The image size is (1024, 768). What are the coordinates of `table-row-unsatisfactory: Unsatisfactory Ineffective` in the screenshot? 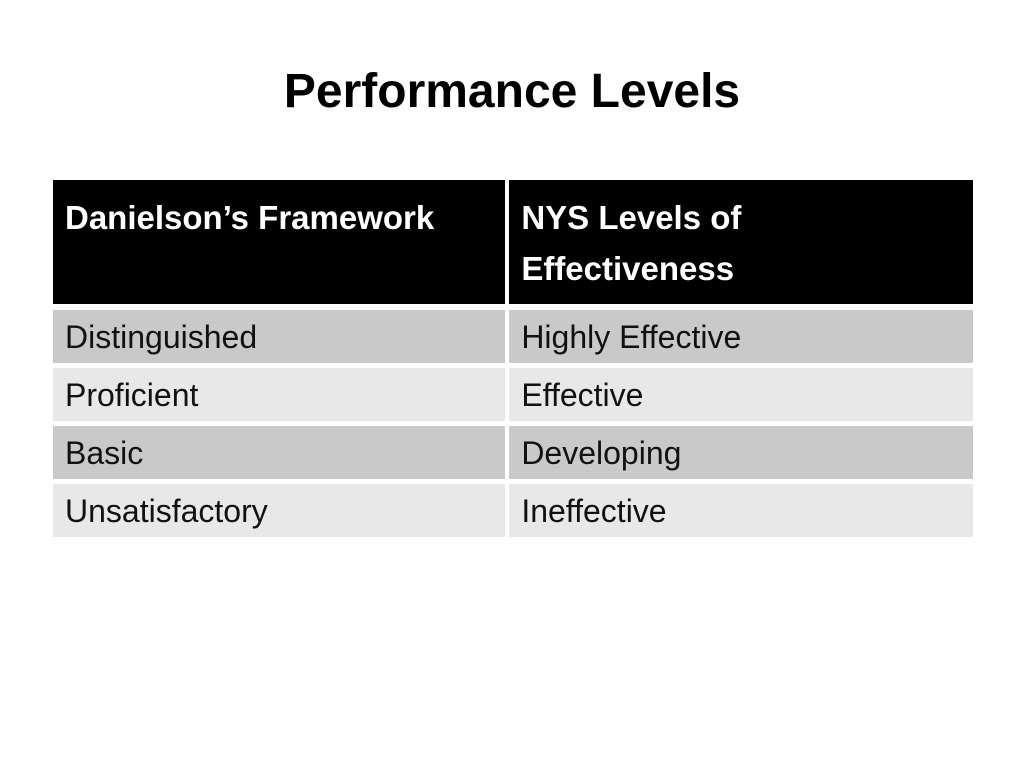 It's located at (513, 511).